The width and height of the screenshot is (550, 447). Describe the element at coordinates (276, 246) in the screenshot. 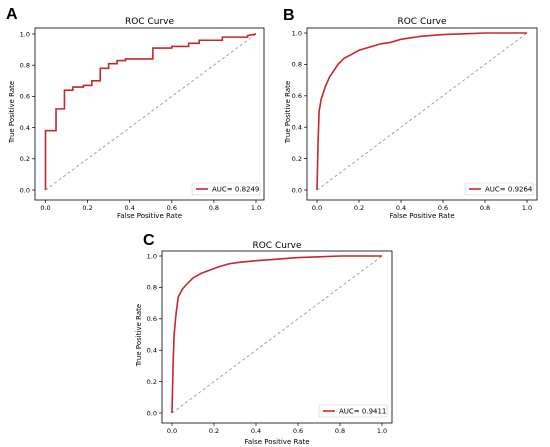

I see `panel-c-title: ROC Curve` at that location.